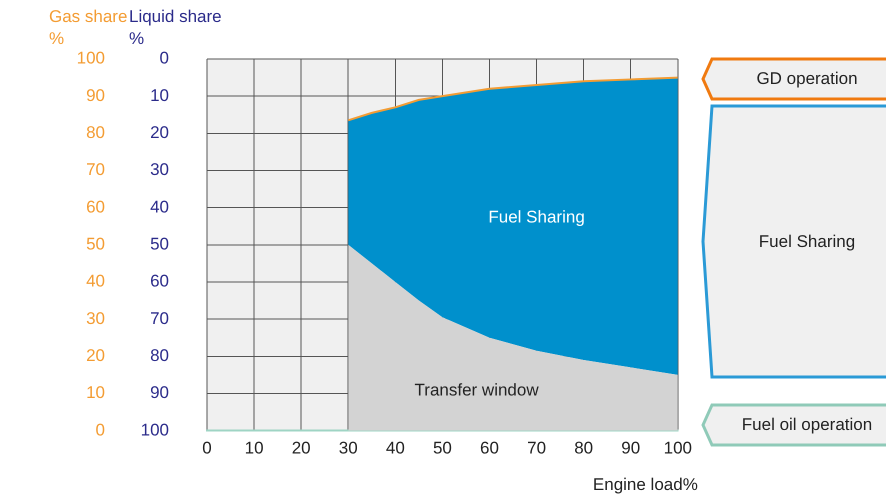 The height and width of the screenshot is (497, 886). I want to click on x-tick-label: 30, so click(348, 448).